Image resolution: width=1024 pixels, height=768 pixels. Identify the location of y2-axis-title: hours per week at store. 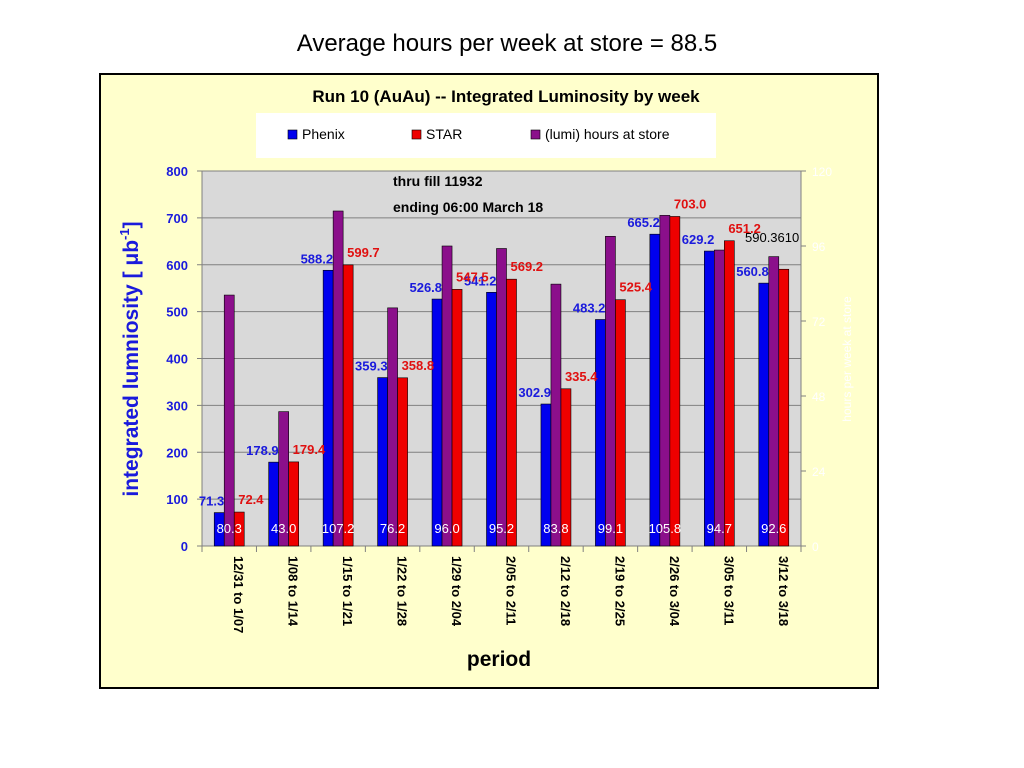
(847, 359).